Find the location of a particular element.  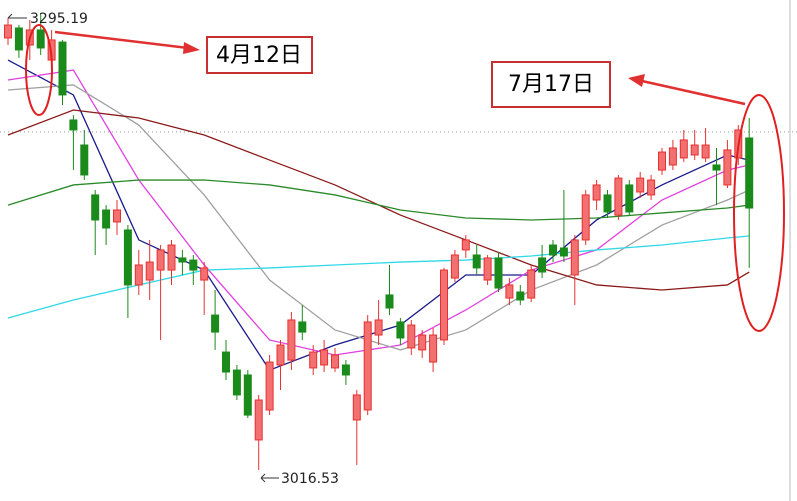

high-label: 3295.19 is located at coordinates (59, 19).